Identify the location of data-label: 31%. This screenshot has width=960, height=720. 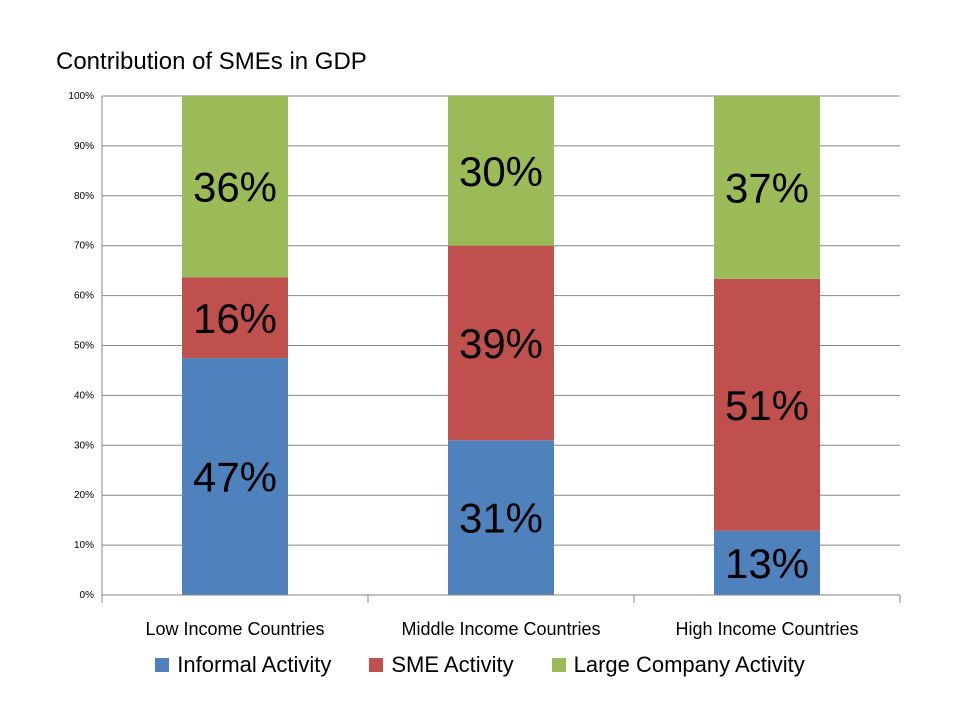
(501, 518).